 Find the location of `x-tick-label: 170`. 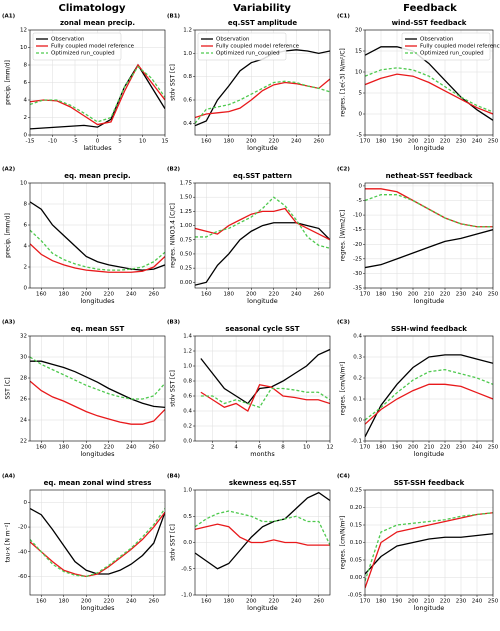

x-tick-label: 170 is located at coordinates (365, 295).